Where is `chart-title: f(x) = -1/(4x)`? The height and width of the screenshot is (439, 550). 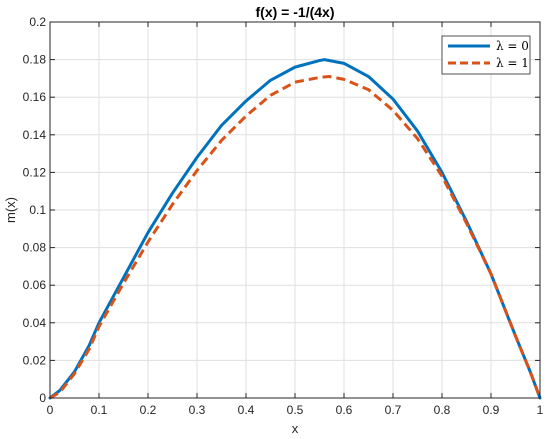 chart-title: f(x) = -1/(4x) is located at coordinates (295, 12).